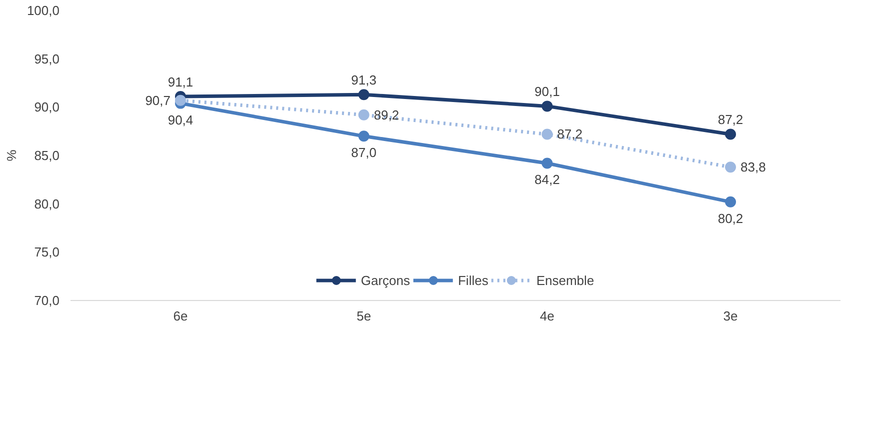  Describe the element at coordinates (47, 204) in the screenshot. I see `y-tick-label: 80,0` at that location.